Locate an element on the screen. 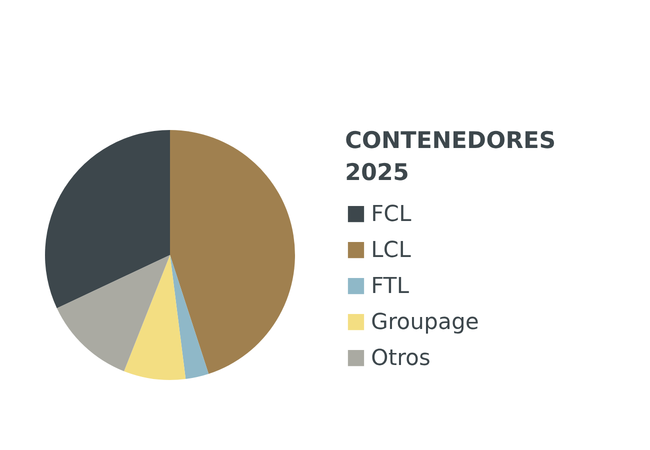 The height and width of the screenshot is (450, 650). legend-label: Groupage is located at coordinates (425, 322).